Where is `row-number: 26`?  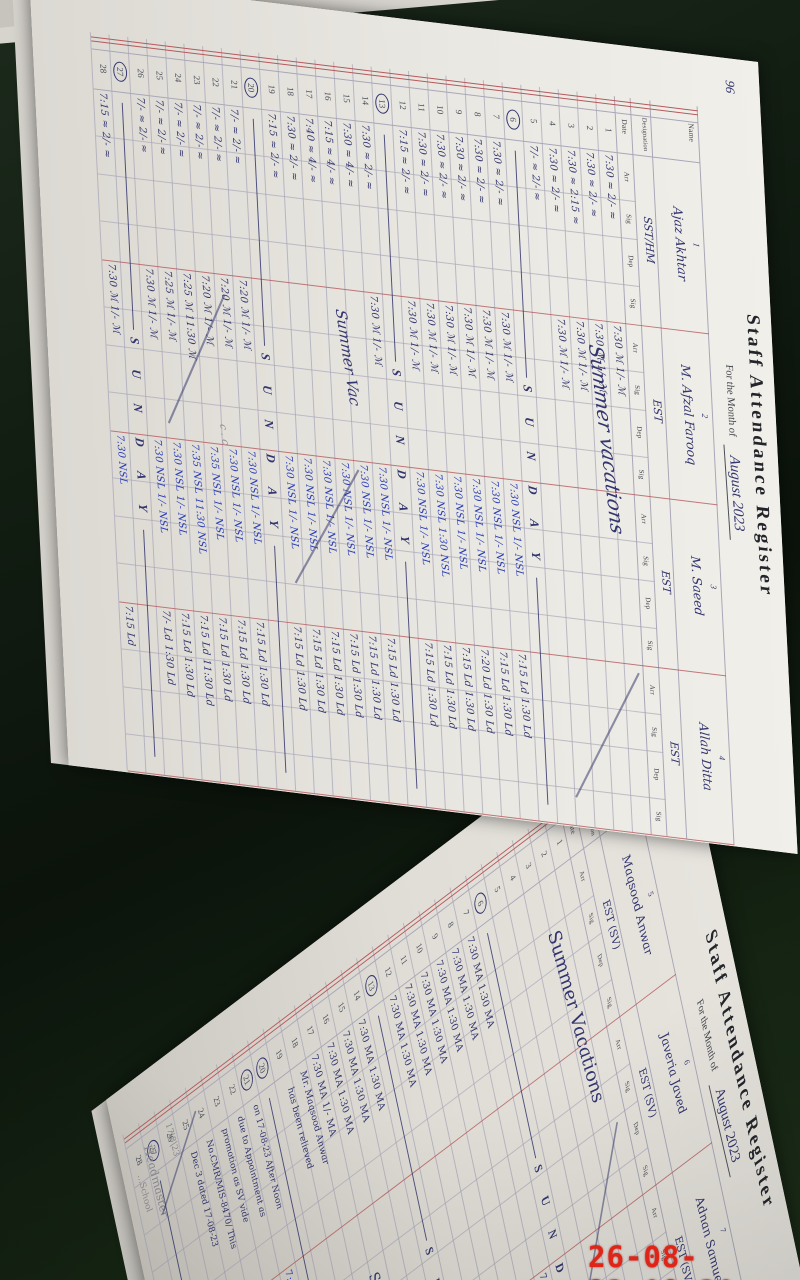 row-number: 26 is located at coordinates (140, 73).